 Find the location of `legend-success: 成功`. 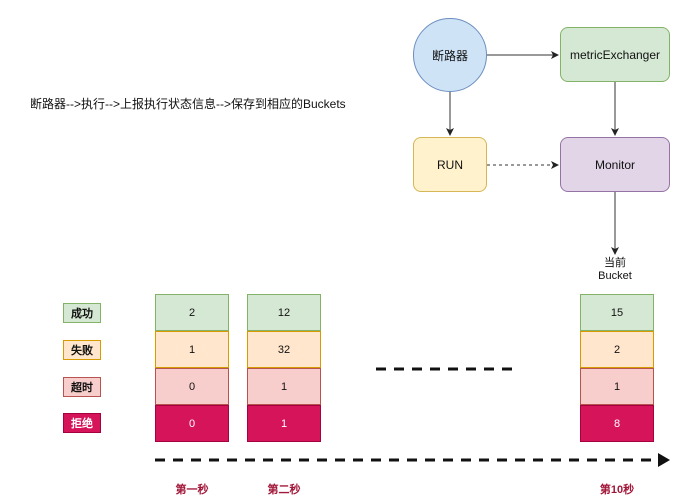

legend-success: 成功 is located at coordinates (82, 313).